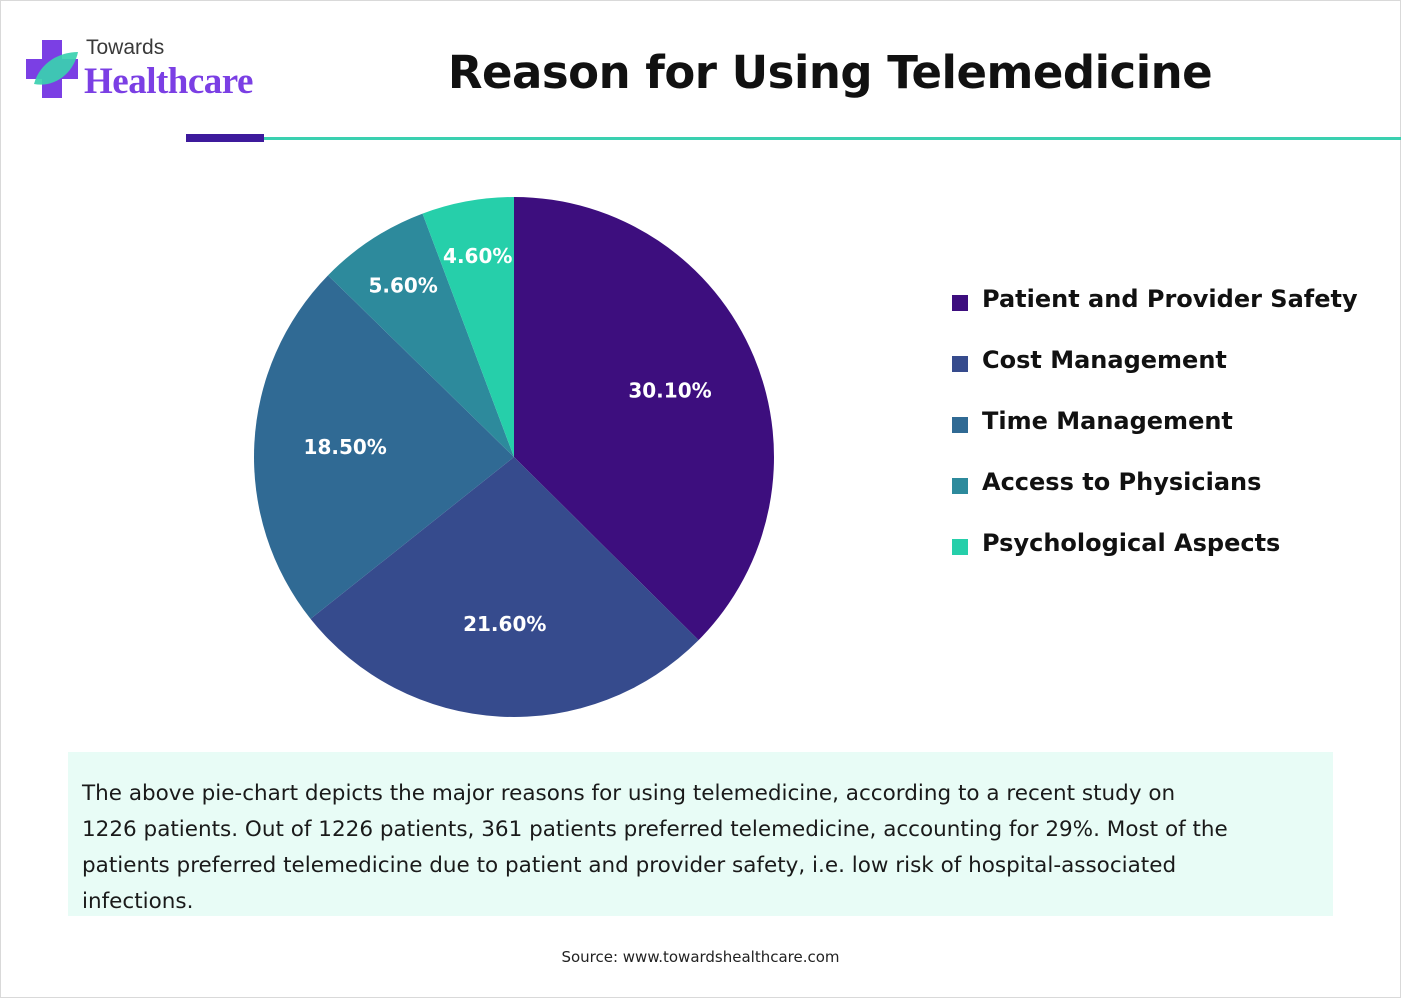  Describe the element at coordinates (1122, 482) in the screenshot. I see `legend-label: Access to Physicians` at that location.